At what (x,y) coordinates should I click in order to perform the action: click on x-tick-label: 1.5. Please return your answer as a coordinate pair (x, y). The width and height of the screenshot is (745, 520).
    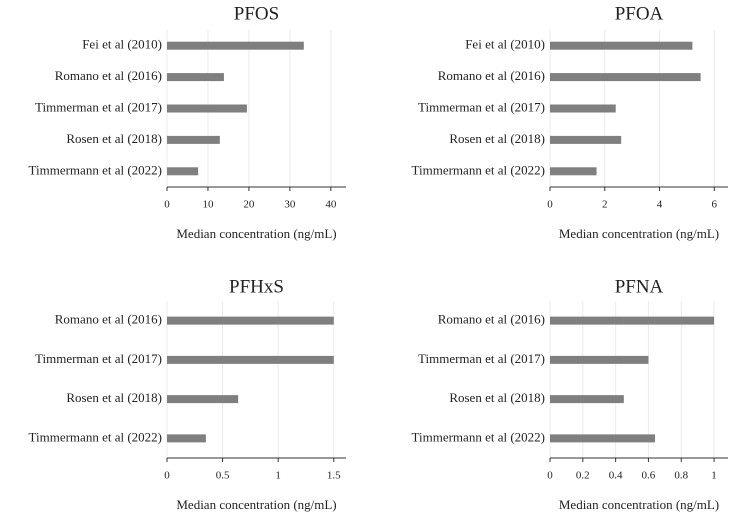
    Looking at the image, I should click on (334, 476).